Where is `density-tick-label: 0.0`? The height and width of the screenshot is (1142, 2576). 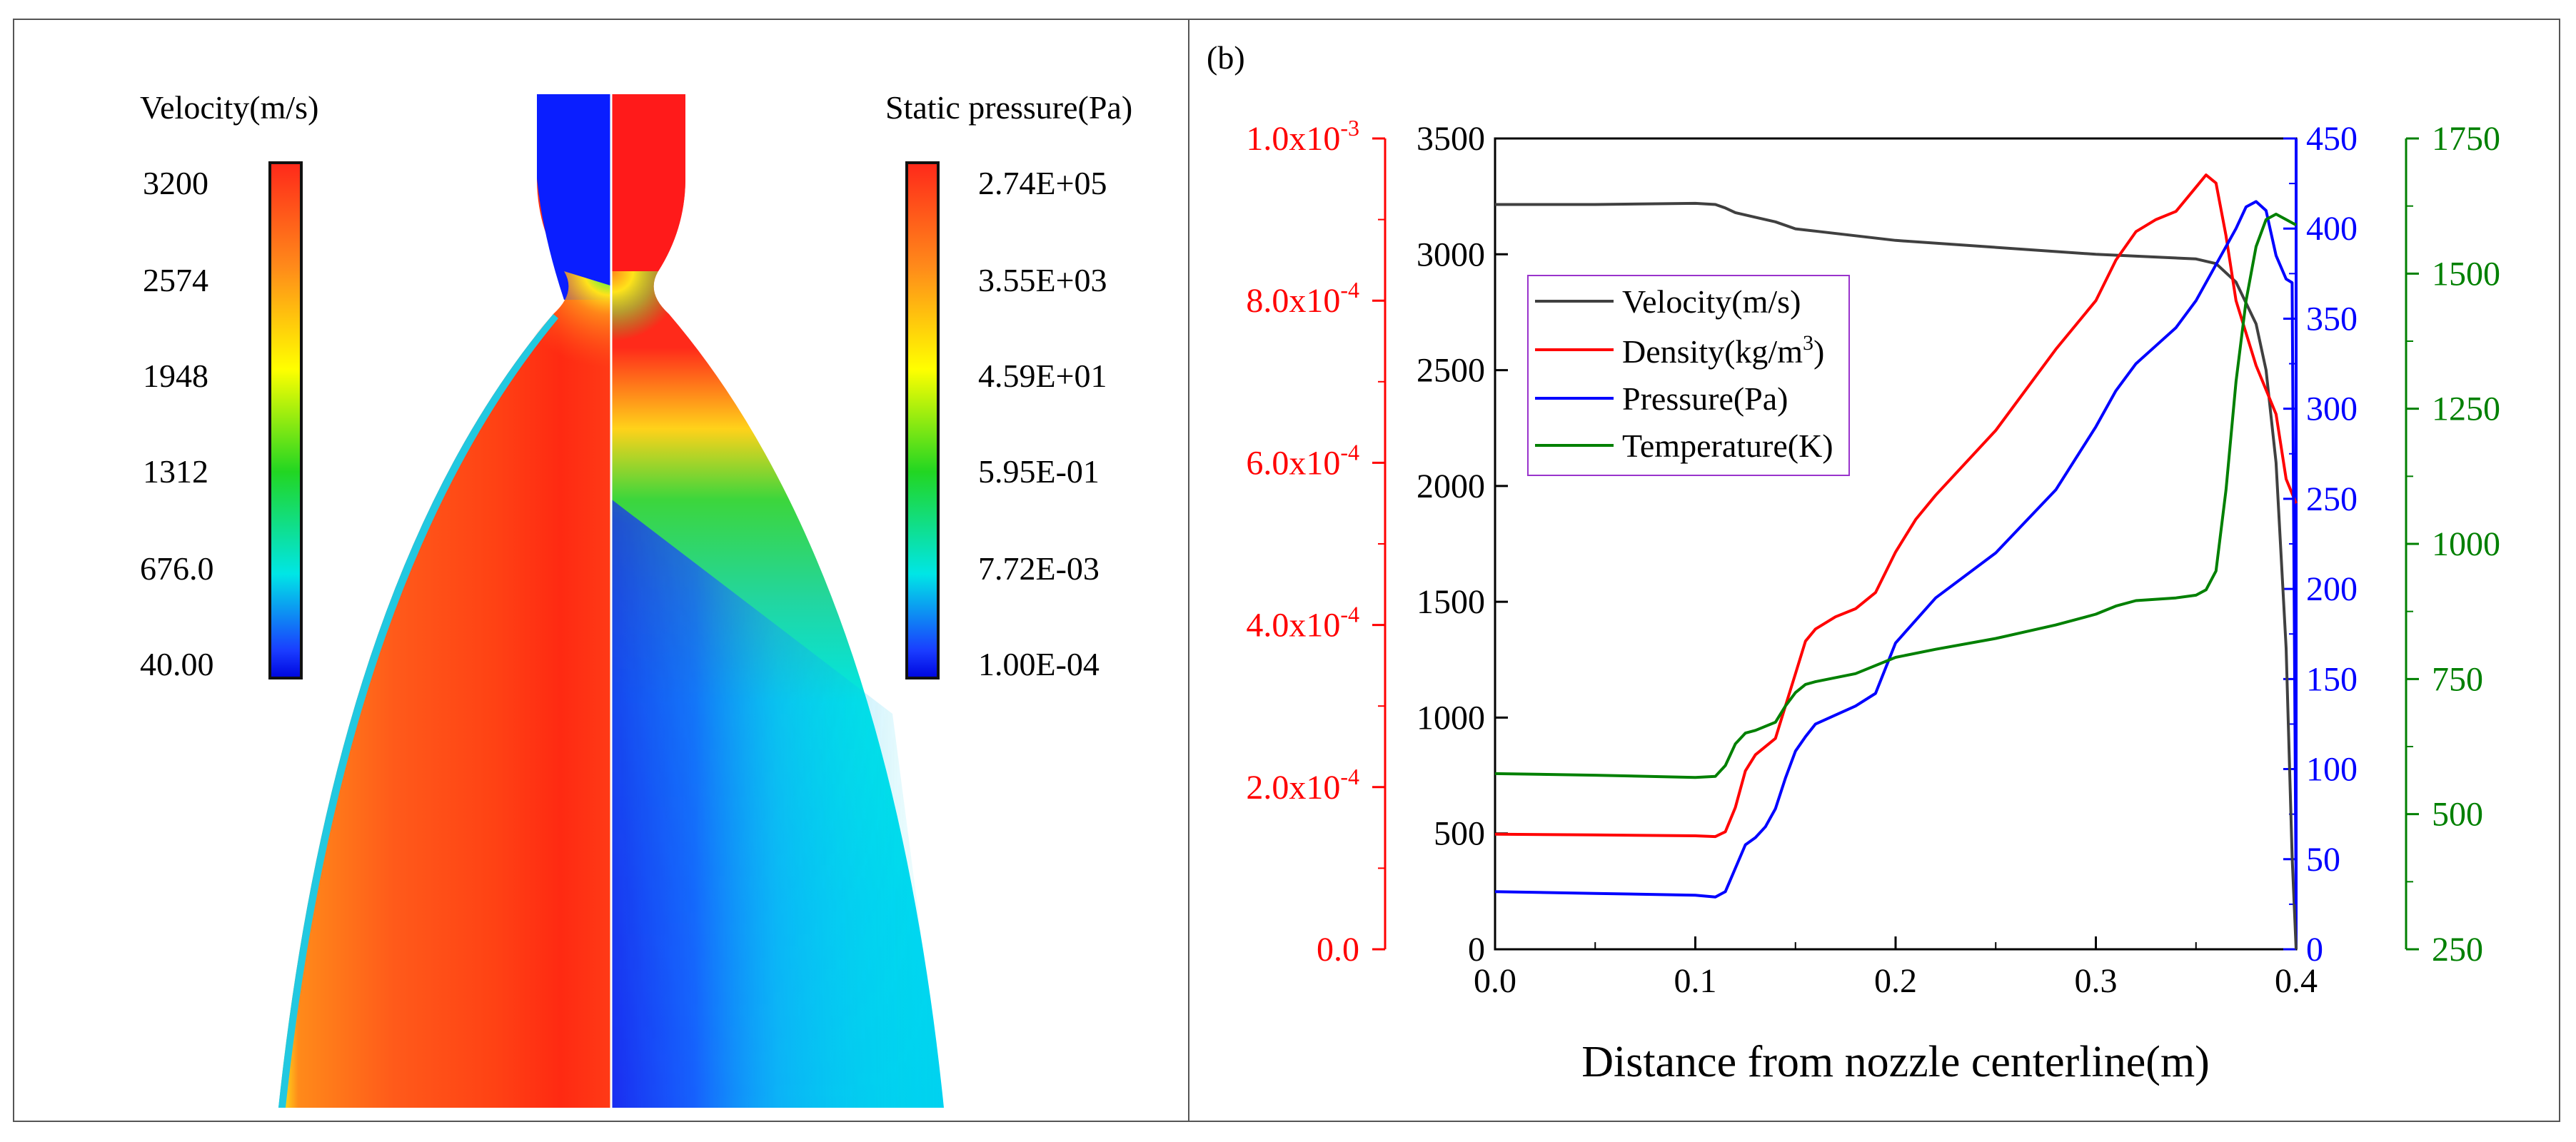 density-tick-label: 0.0 is located at coordinates (1338, 950).